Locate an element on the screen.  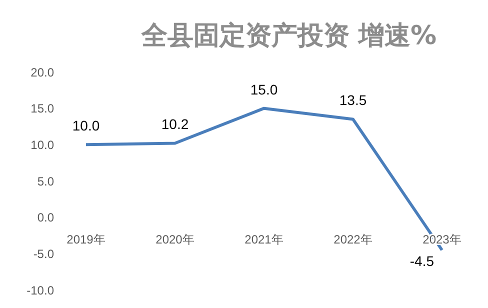
y-tick-label: 15.0 is located at coordinates (42, 109).